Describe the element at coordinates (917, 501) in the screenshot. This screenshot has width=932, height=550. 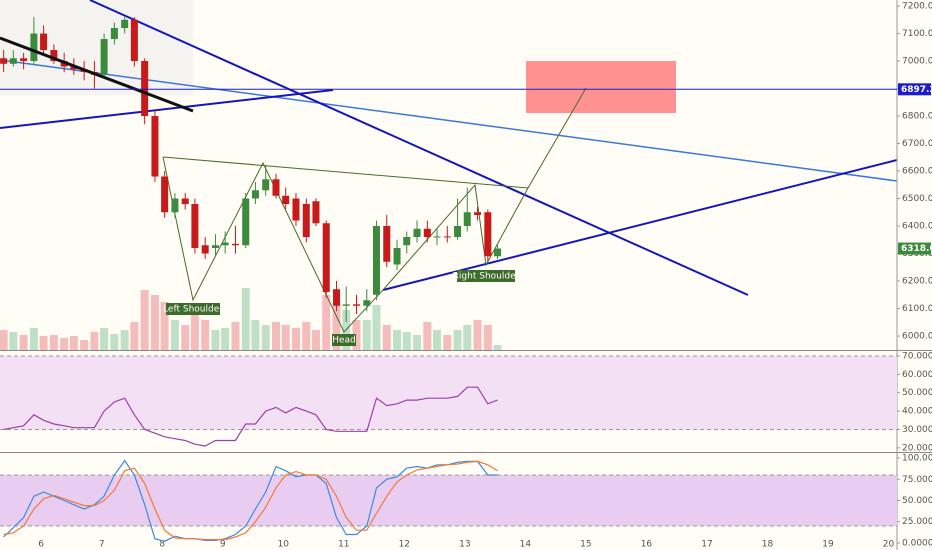
I see `y-tick-label: 50.0000` at that location.